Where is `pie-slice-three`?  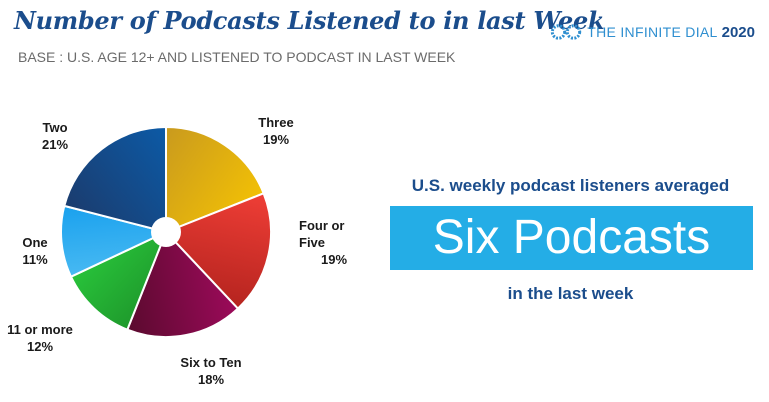
pie-slice-three is located at coordinates (215, 179).